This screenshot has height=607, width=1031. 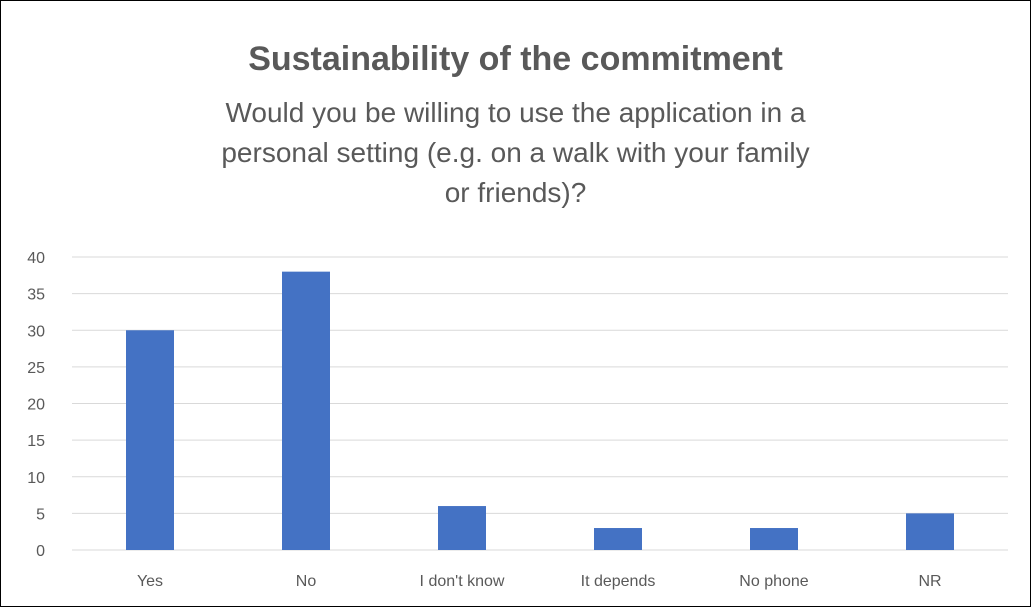 What do you see at coordinates (462, 581) in the screenshot?
I see `x-category-label: I don't know` at bounding box center [462, 581].